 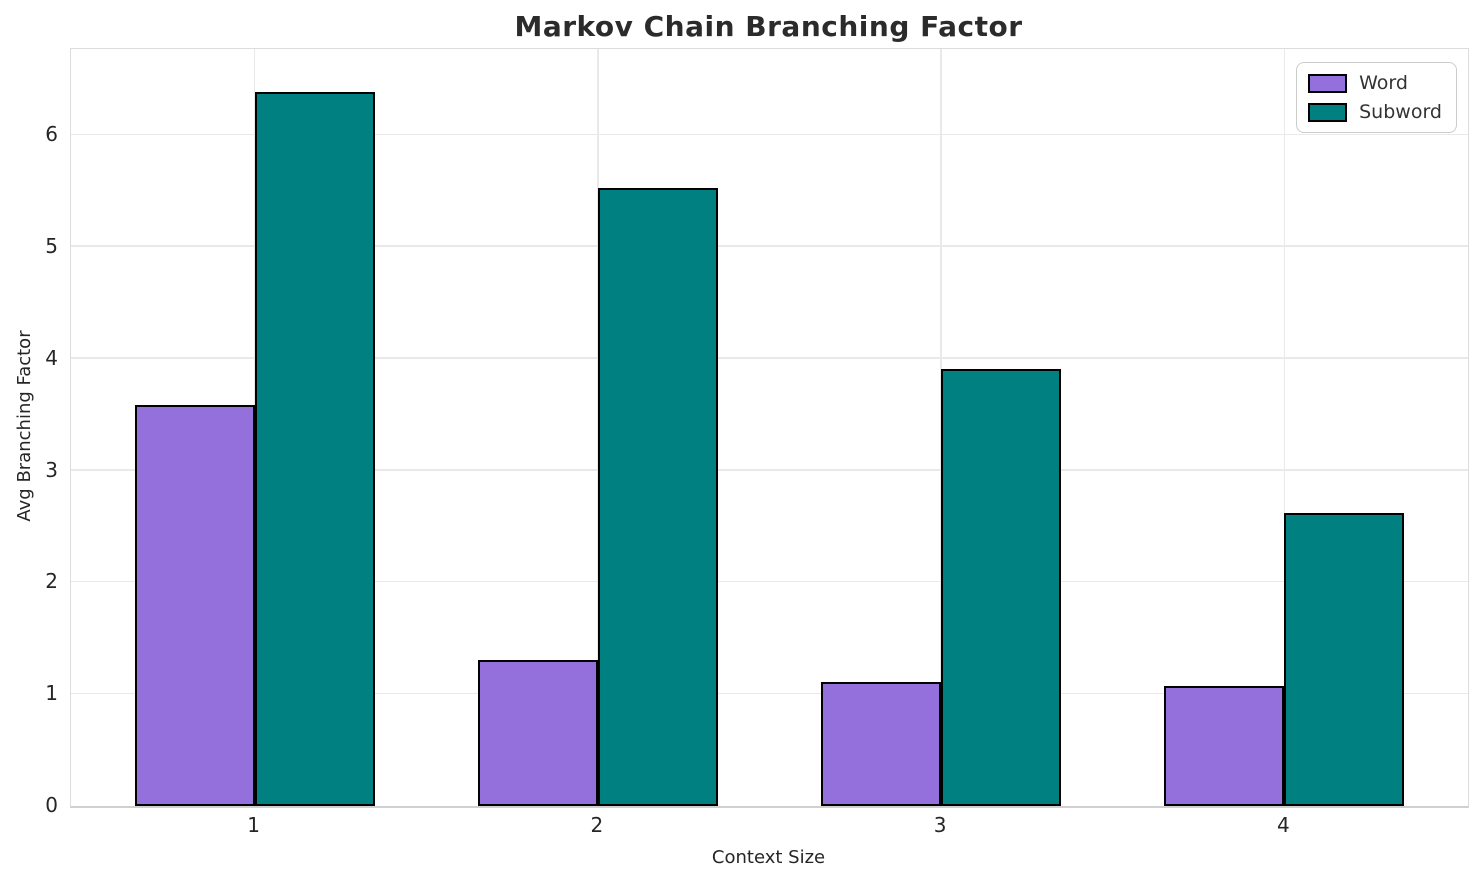 I want to click on legend-label-subword: Subword, so click(x=1400, y=112).